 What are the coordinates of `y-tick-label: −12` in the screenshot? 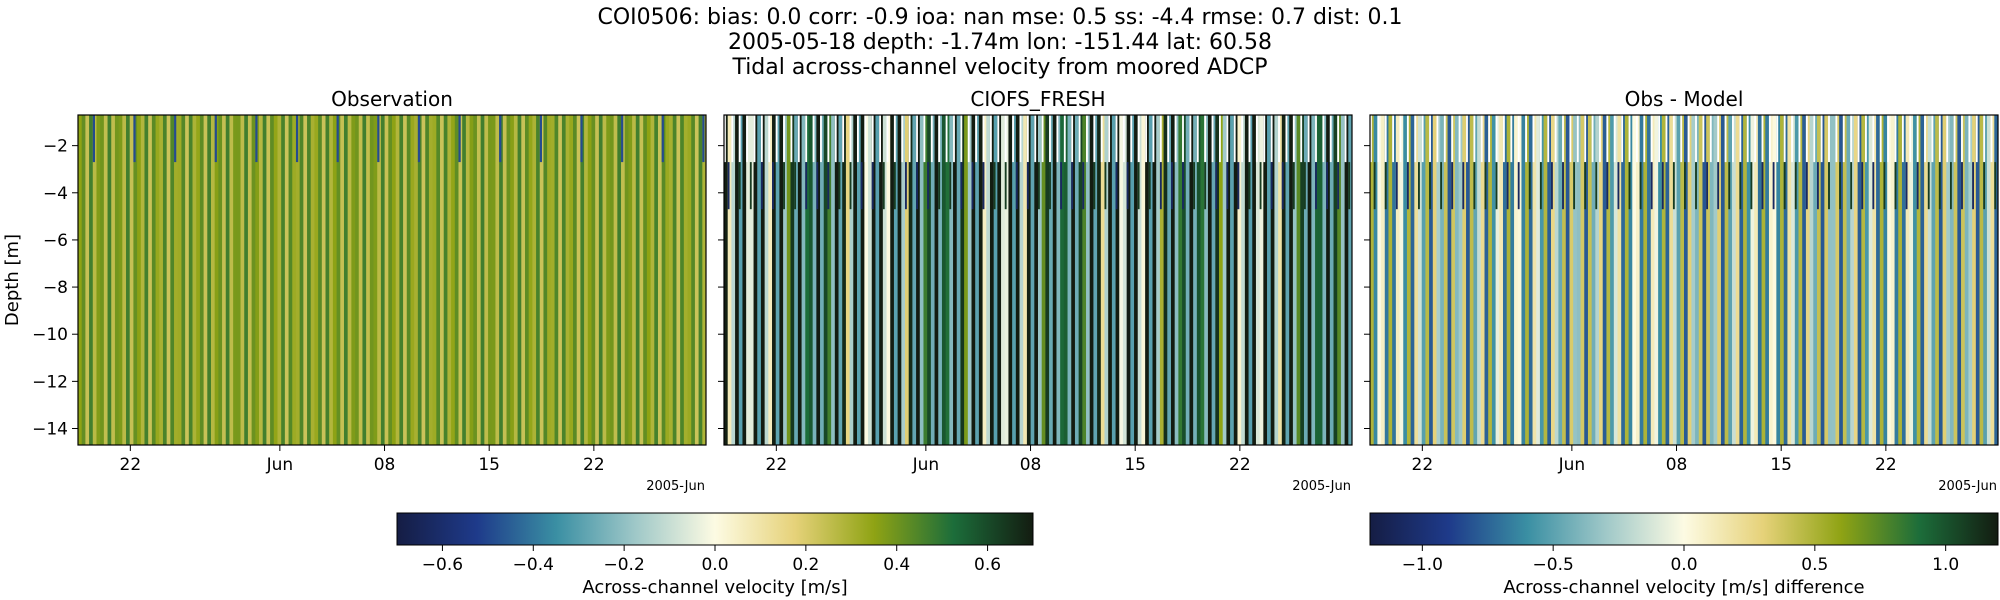 It's located at (50, 382).